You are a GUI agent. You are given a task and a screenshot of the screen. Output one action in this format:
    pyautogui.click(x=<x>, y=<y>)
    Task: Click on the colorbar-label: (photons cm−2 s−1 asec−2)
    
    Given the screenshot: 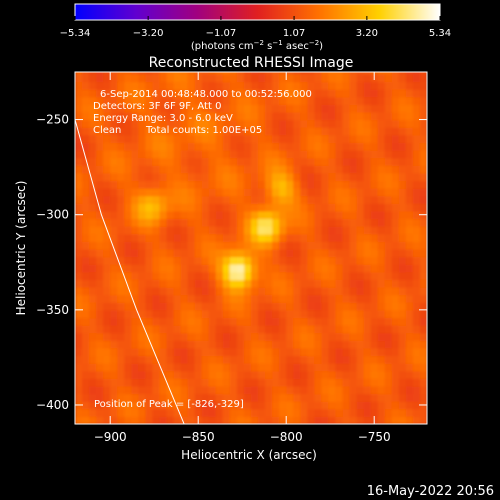 What is the action you would take?
    pyautogui.click(x=257, y=45)
    